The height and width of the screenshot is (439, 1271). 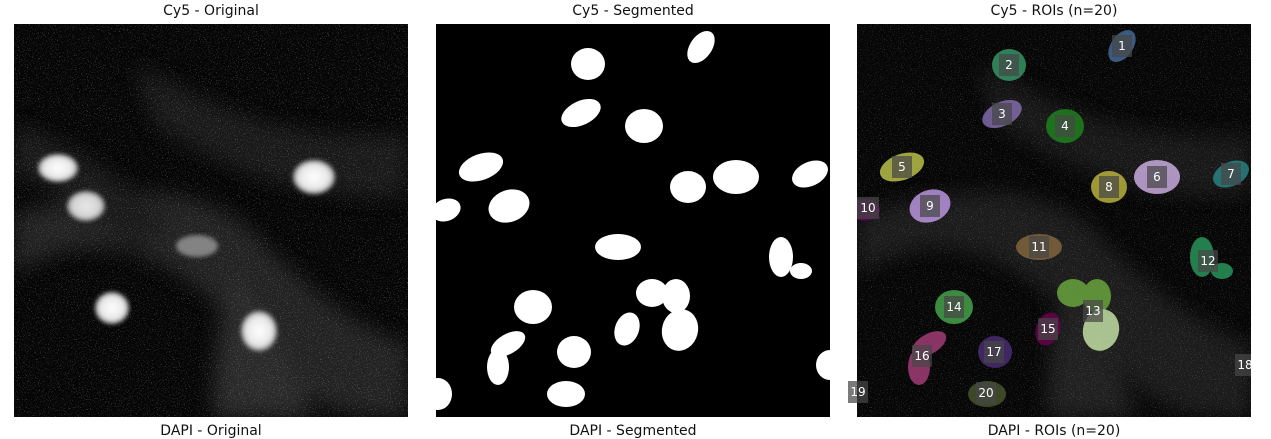 I want to click on roi-label-14: 14, so click(x=954, y=307).